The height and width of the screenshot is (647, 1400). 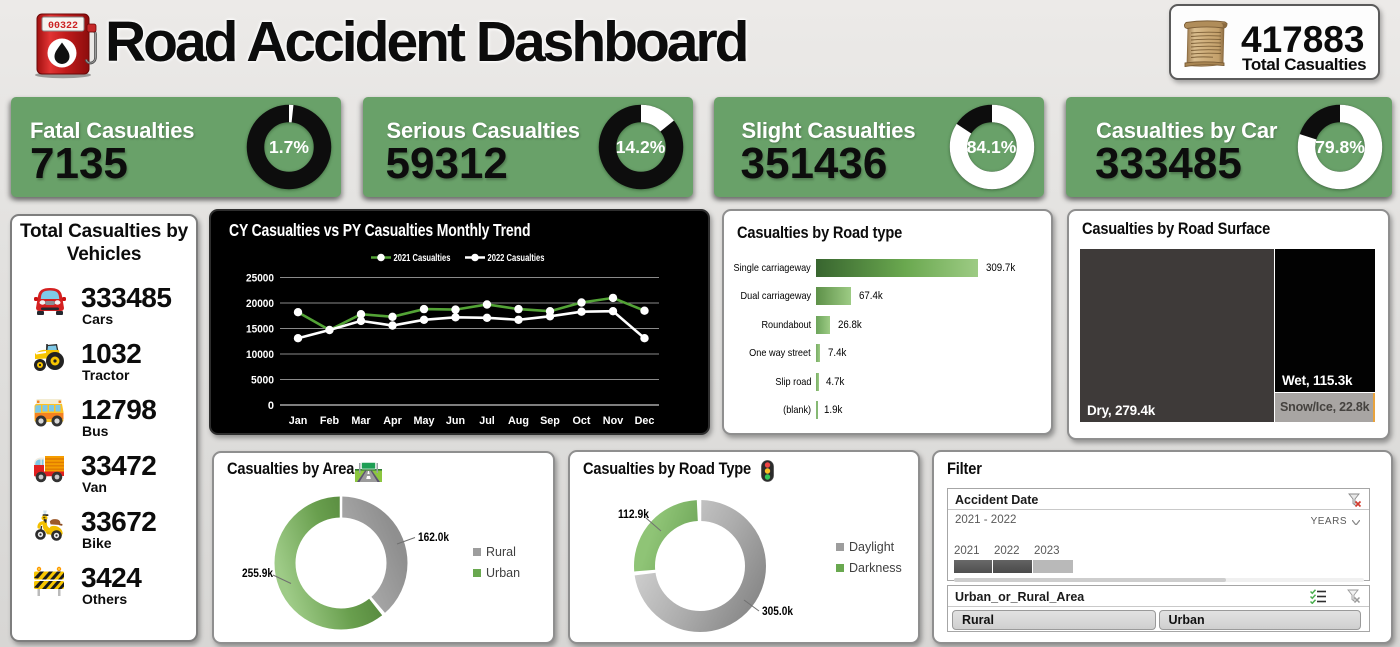 What do you see at coordinates (361, 421) in the screenshot?
I see `svg-text: Mar` at bounding box center [361, 421].